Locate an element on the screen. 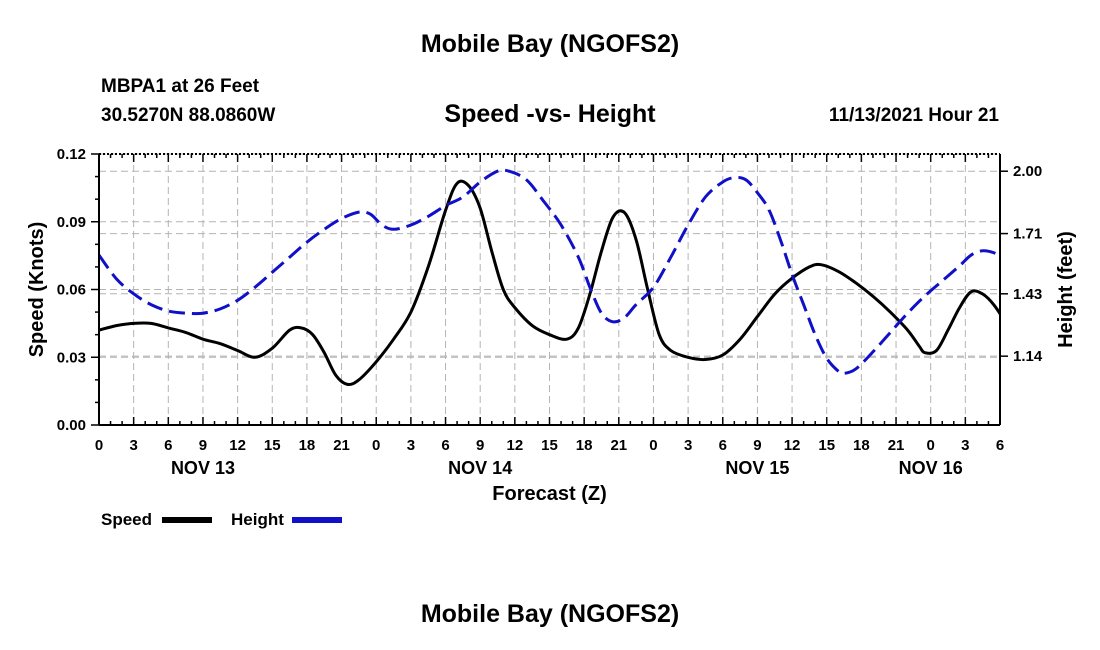 This screenshot has height=650, width=1100. y2-tick-label: 1.43 is located at coordinates (1027, 294).